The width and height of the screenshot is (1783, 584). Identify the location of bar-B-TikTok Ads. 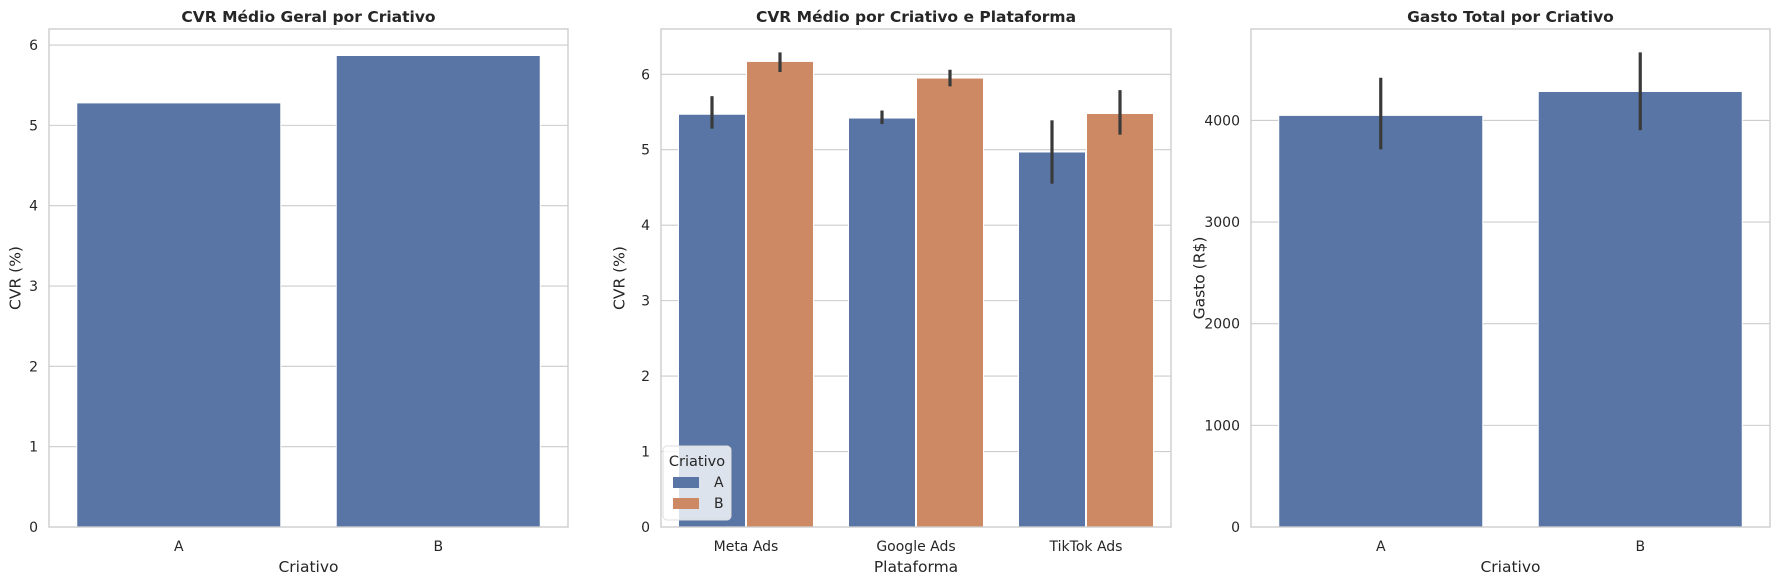
(1120, 320).